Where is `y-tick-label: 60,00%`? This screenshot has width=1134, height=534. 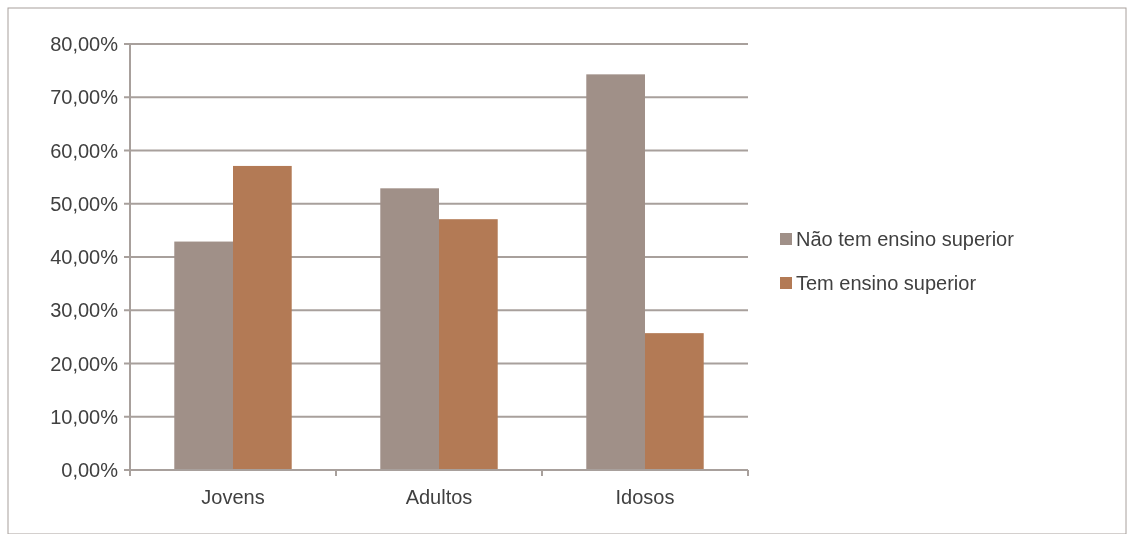 y-tick-label: 60,00% is located at coordinates (84, 150).